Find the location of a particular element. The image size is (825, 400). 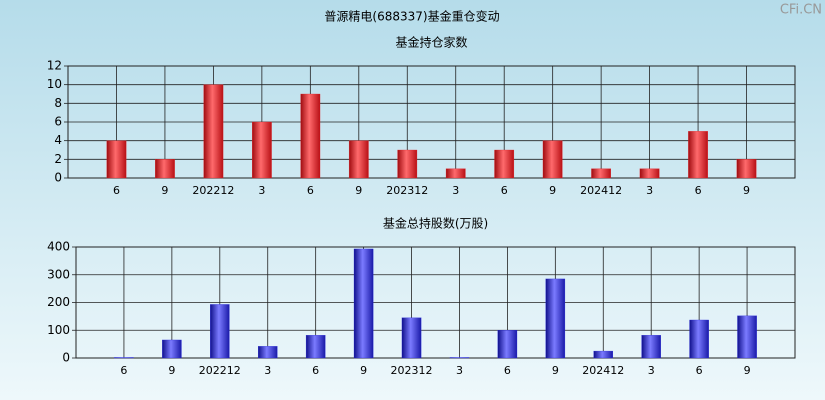

chart-title: 基金持仓家数 is located at coordinates (431, 42).